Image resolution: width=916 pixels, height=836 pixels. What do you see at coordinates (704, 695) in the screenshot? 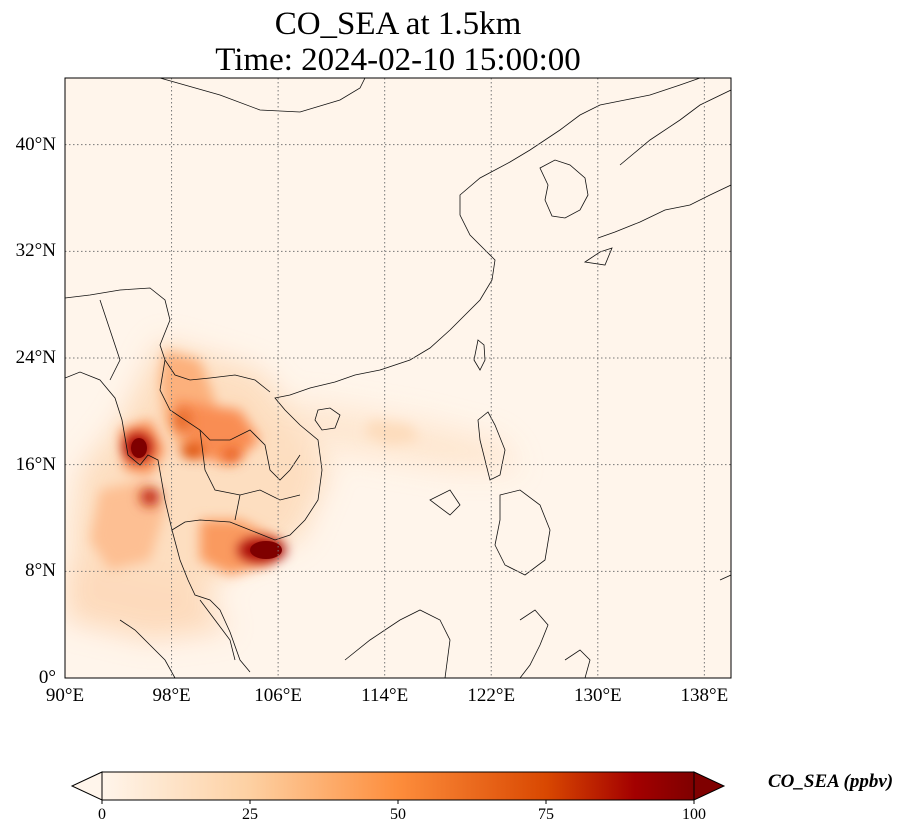
I see `lon-tick-label: 138°E` at bounding box center [704, 695].